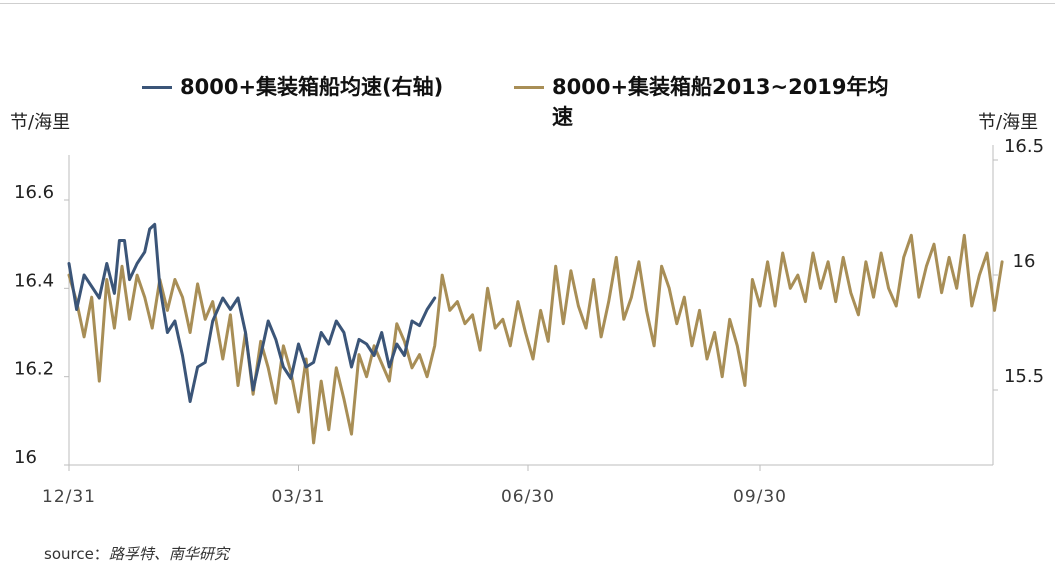 The image size is (1055, 578). Describe the element at coordinates (69, 497) in the screenshot. I see `x-tick-label: 12/31` at that location.